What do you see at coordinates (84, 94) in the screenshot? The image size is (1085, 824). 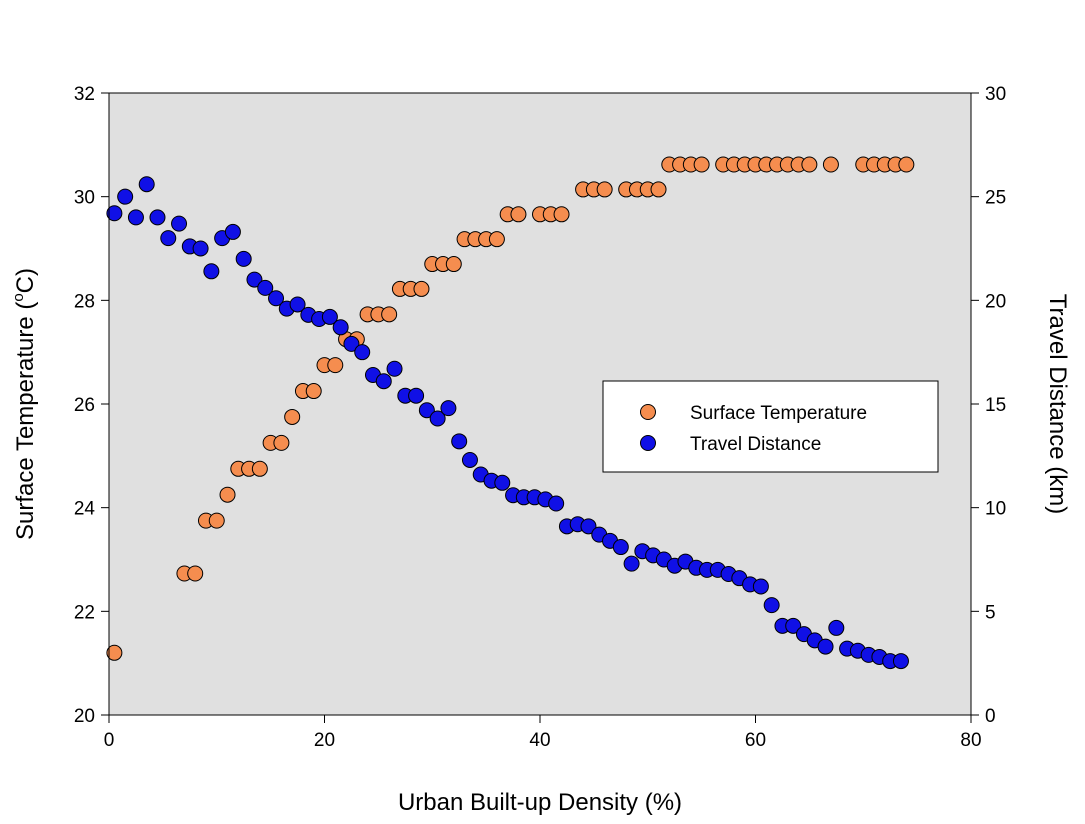 I see `y-left-tick-label: 32` at bounding box center [84, 94].